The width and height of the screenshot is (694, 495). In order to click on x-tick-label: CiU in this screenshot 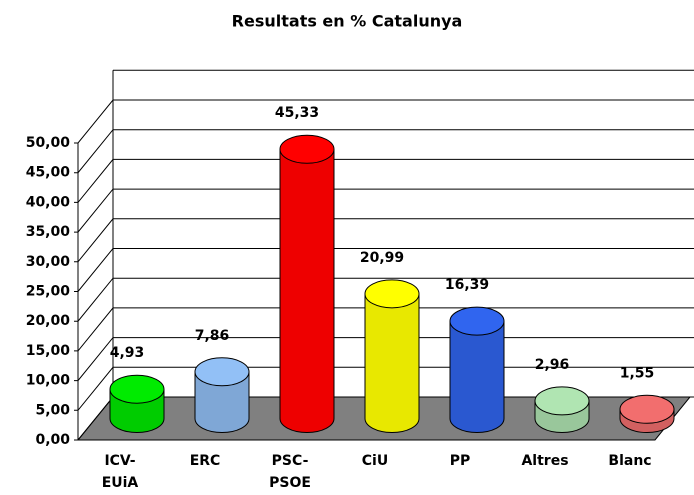, I will do `click(375, 461)`.